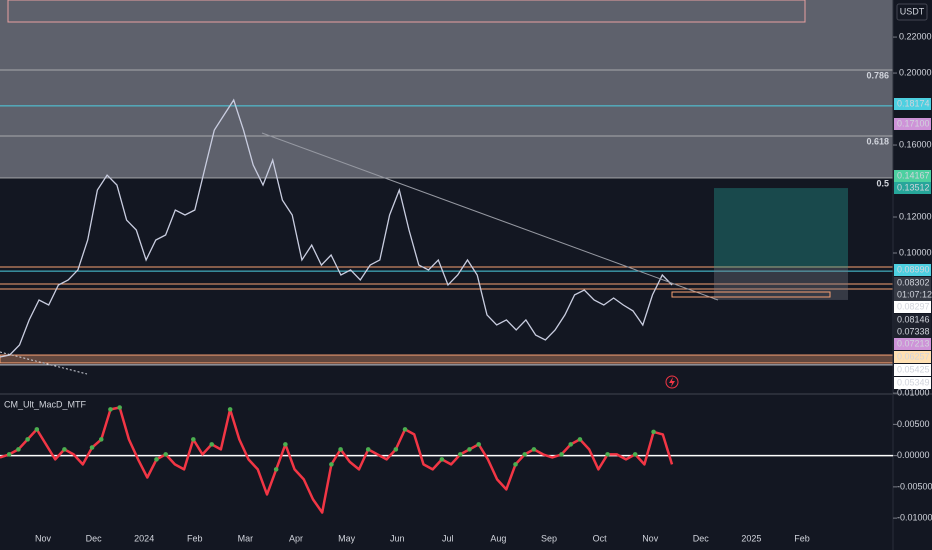  Describe the element at coordinates (781, 228) in the screenshot. I see `target-zone` at that location.